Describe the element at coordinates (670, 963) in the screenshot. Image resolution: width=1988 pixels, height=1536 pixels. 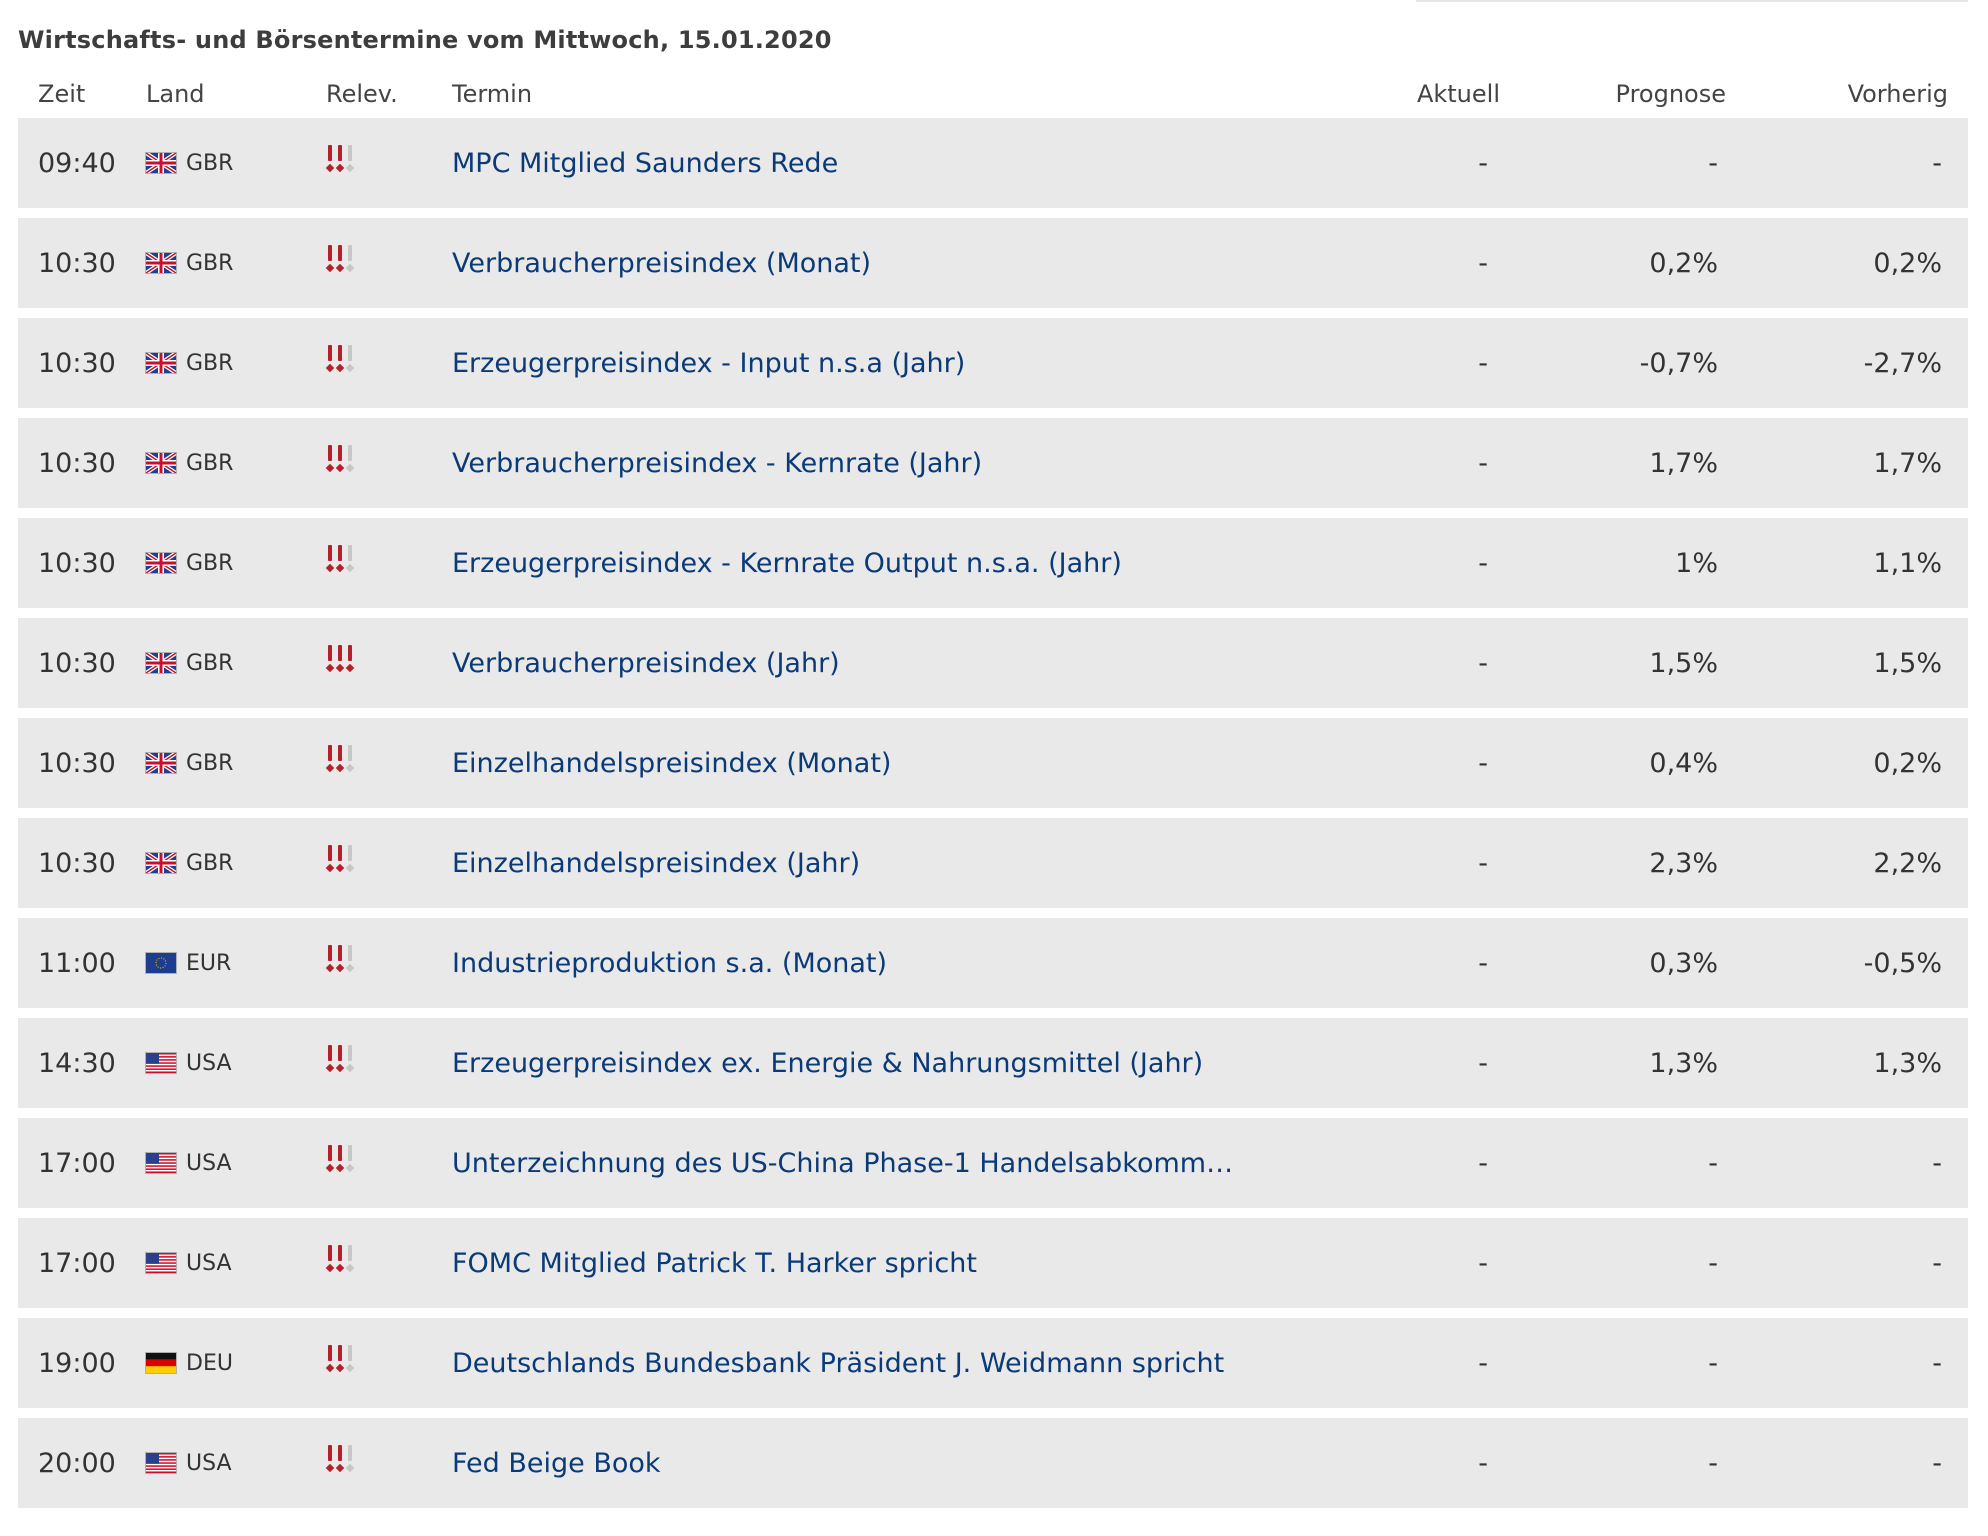
I see `event-title-link: Industrieproduktion s.a. (Monat)` at that location.